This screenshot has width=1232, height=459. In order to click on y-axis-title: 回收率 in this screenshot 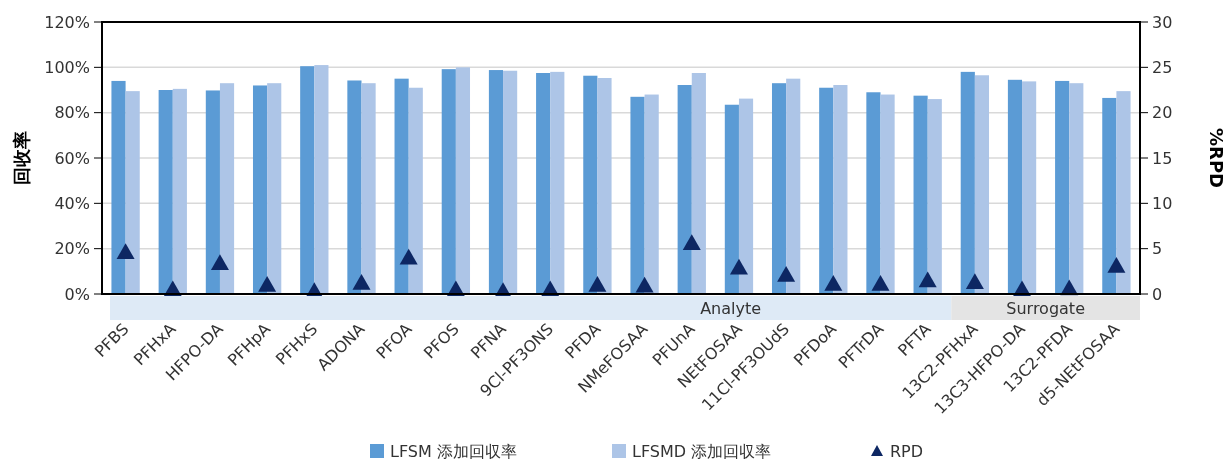, I will do `click(21, 158)`.